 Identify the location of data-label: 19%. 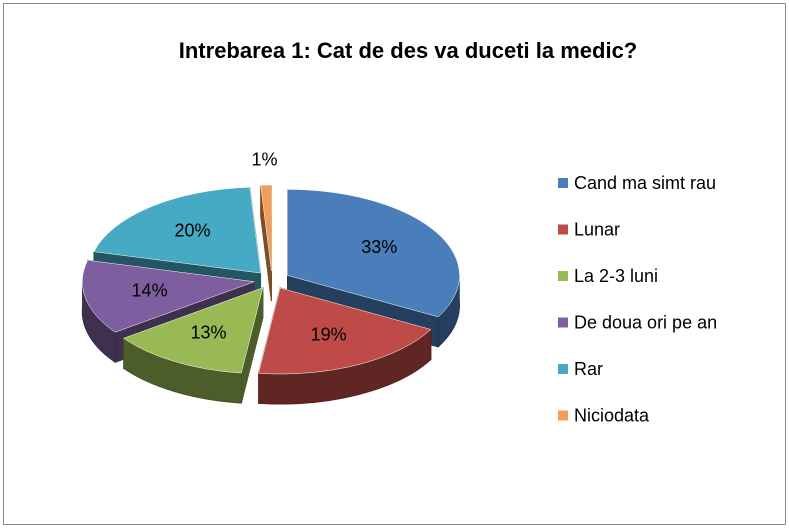
(329, 334).